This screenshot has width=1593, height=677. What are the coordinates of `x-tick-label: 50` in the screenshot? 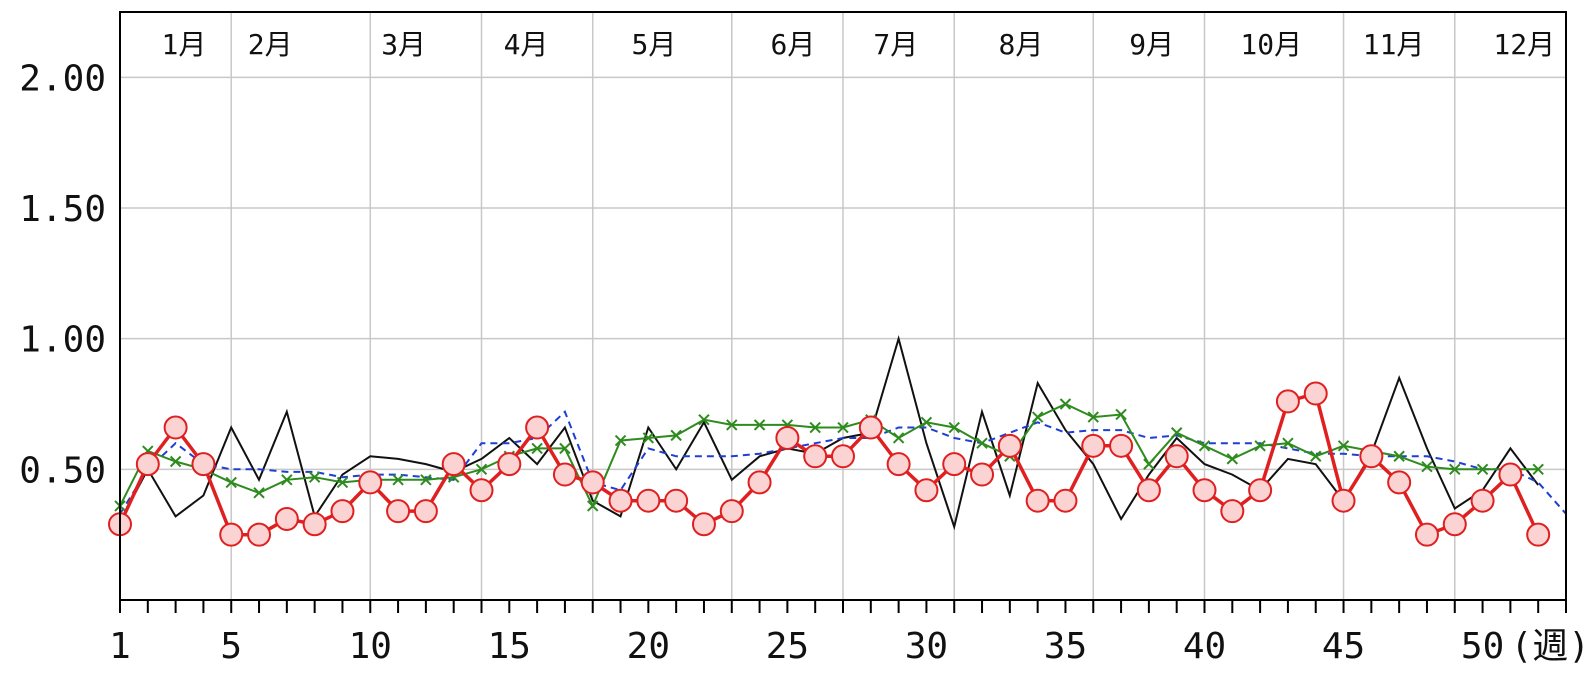 It's located at (1482, 646).